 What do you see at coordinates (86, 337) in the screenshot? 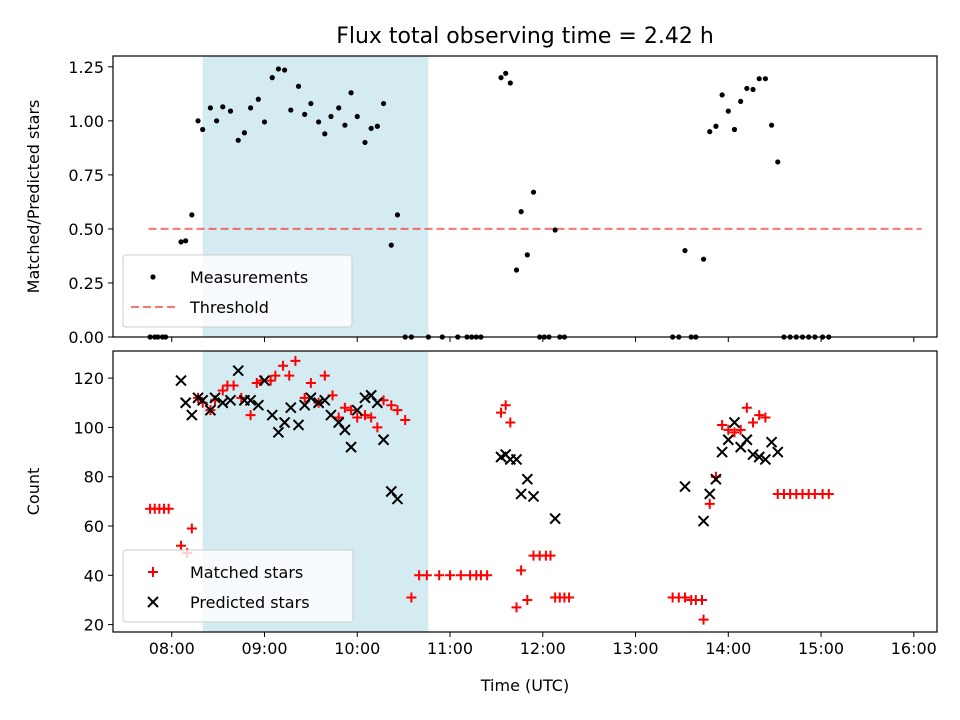
I see `y-tick-label: 0.00` at bounding box center [86, 337].